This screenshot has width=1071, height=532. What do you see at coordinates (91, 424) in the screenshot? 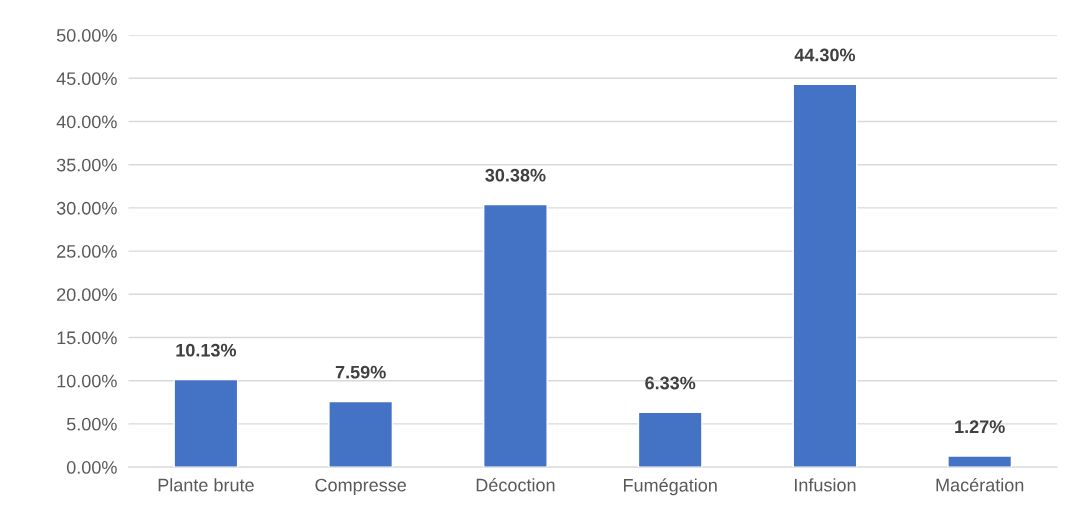
I see `y-tick-label: 5.00%` at bounding box center [91, 424].